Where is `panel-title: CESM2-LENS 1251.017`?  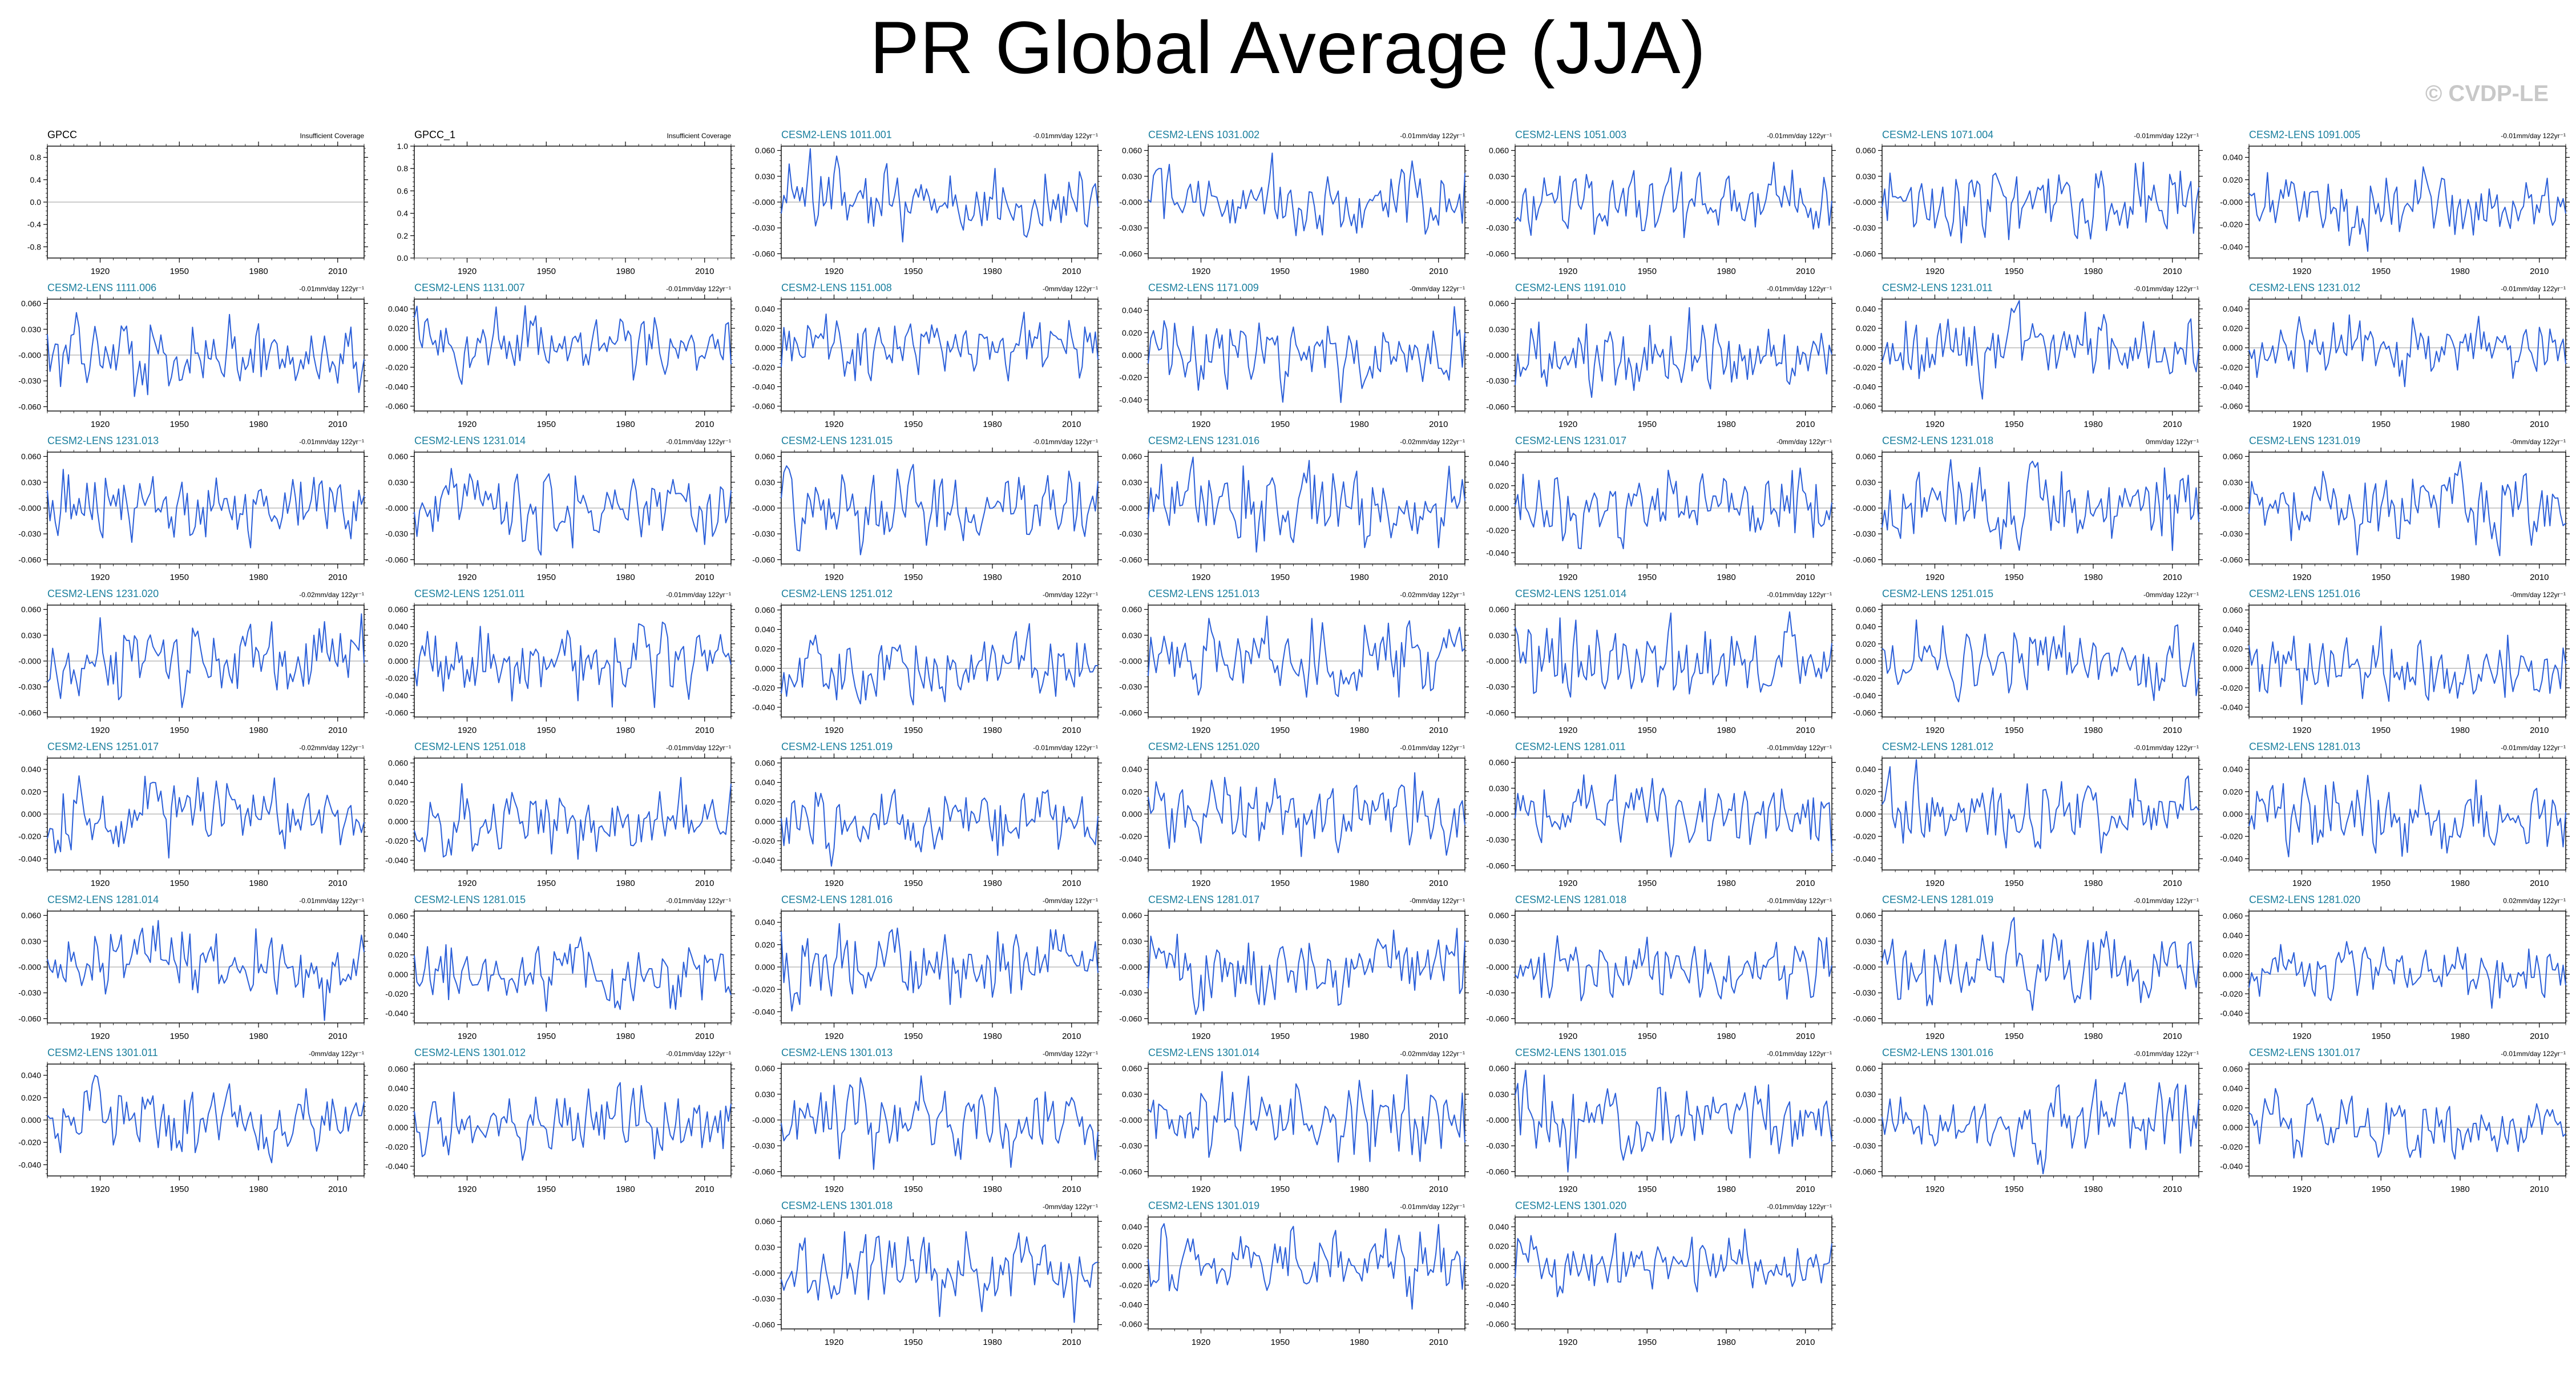 panel-title: CESM2-LENS 1251.017 is located at coordinates (103, 746).